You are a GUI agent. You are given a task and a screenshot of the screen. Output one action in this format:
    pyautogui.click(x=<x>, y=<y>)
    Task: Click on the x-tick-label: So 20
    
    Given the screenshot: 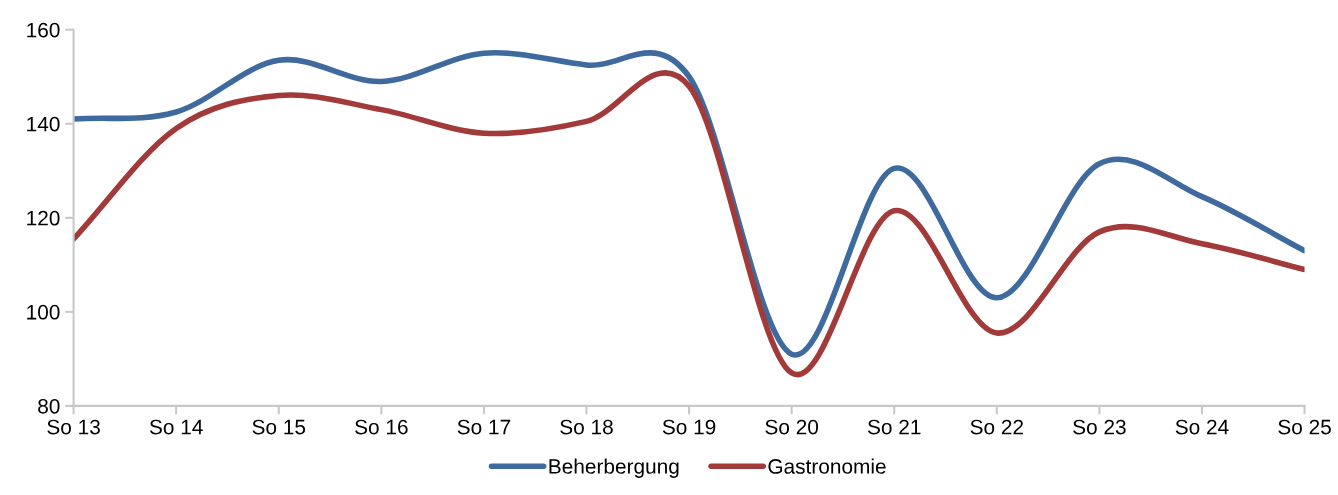 What is the action you would take?
    pyautogui.click(x=792, y=427)
    